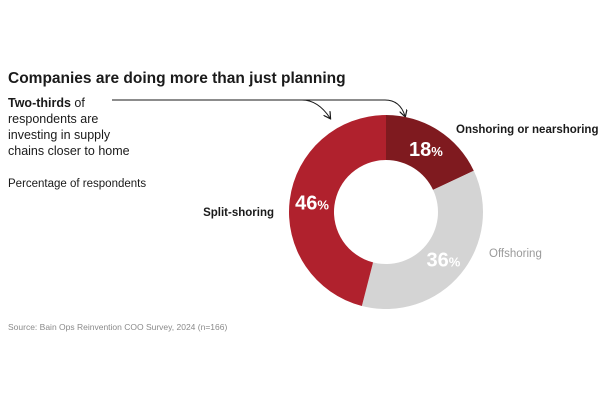 The image size is (600, 400). I want to click on annotation-line-2: respondents are, so click(53, 119).